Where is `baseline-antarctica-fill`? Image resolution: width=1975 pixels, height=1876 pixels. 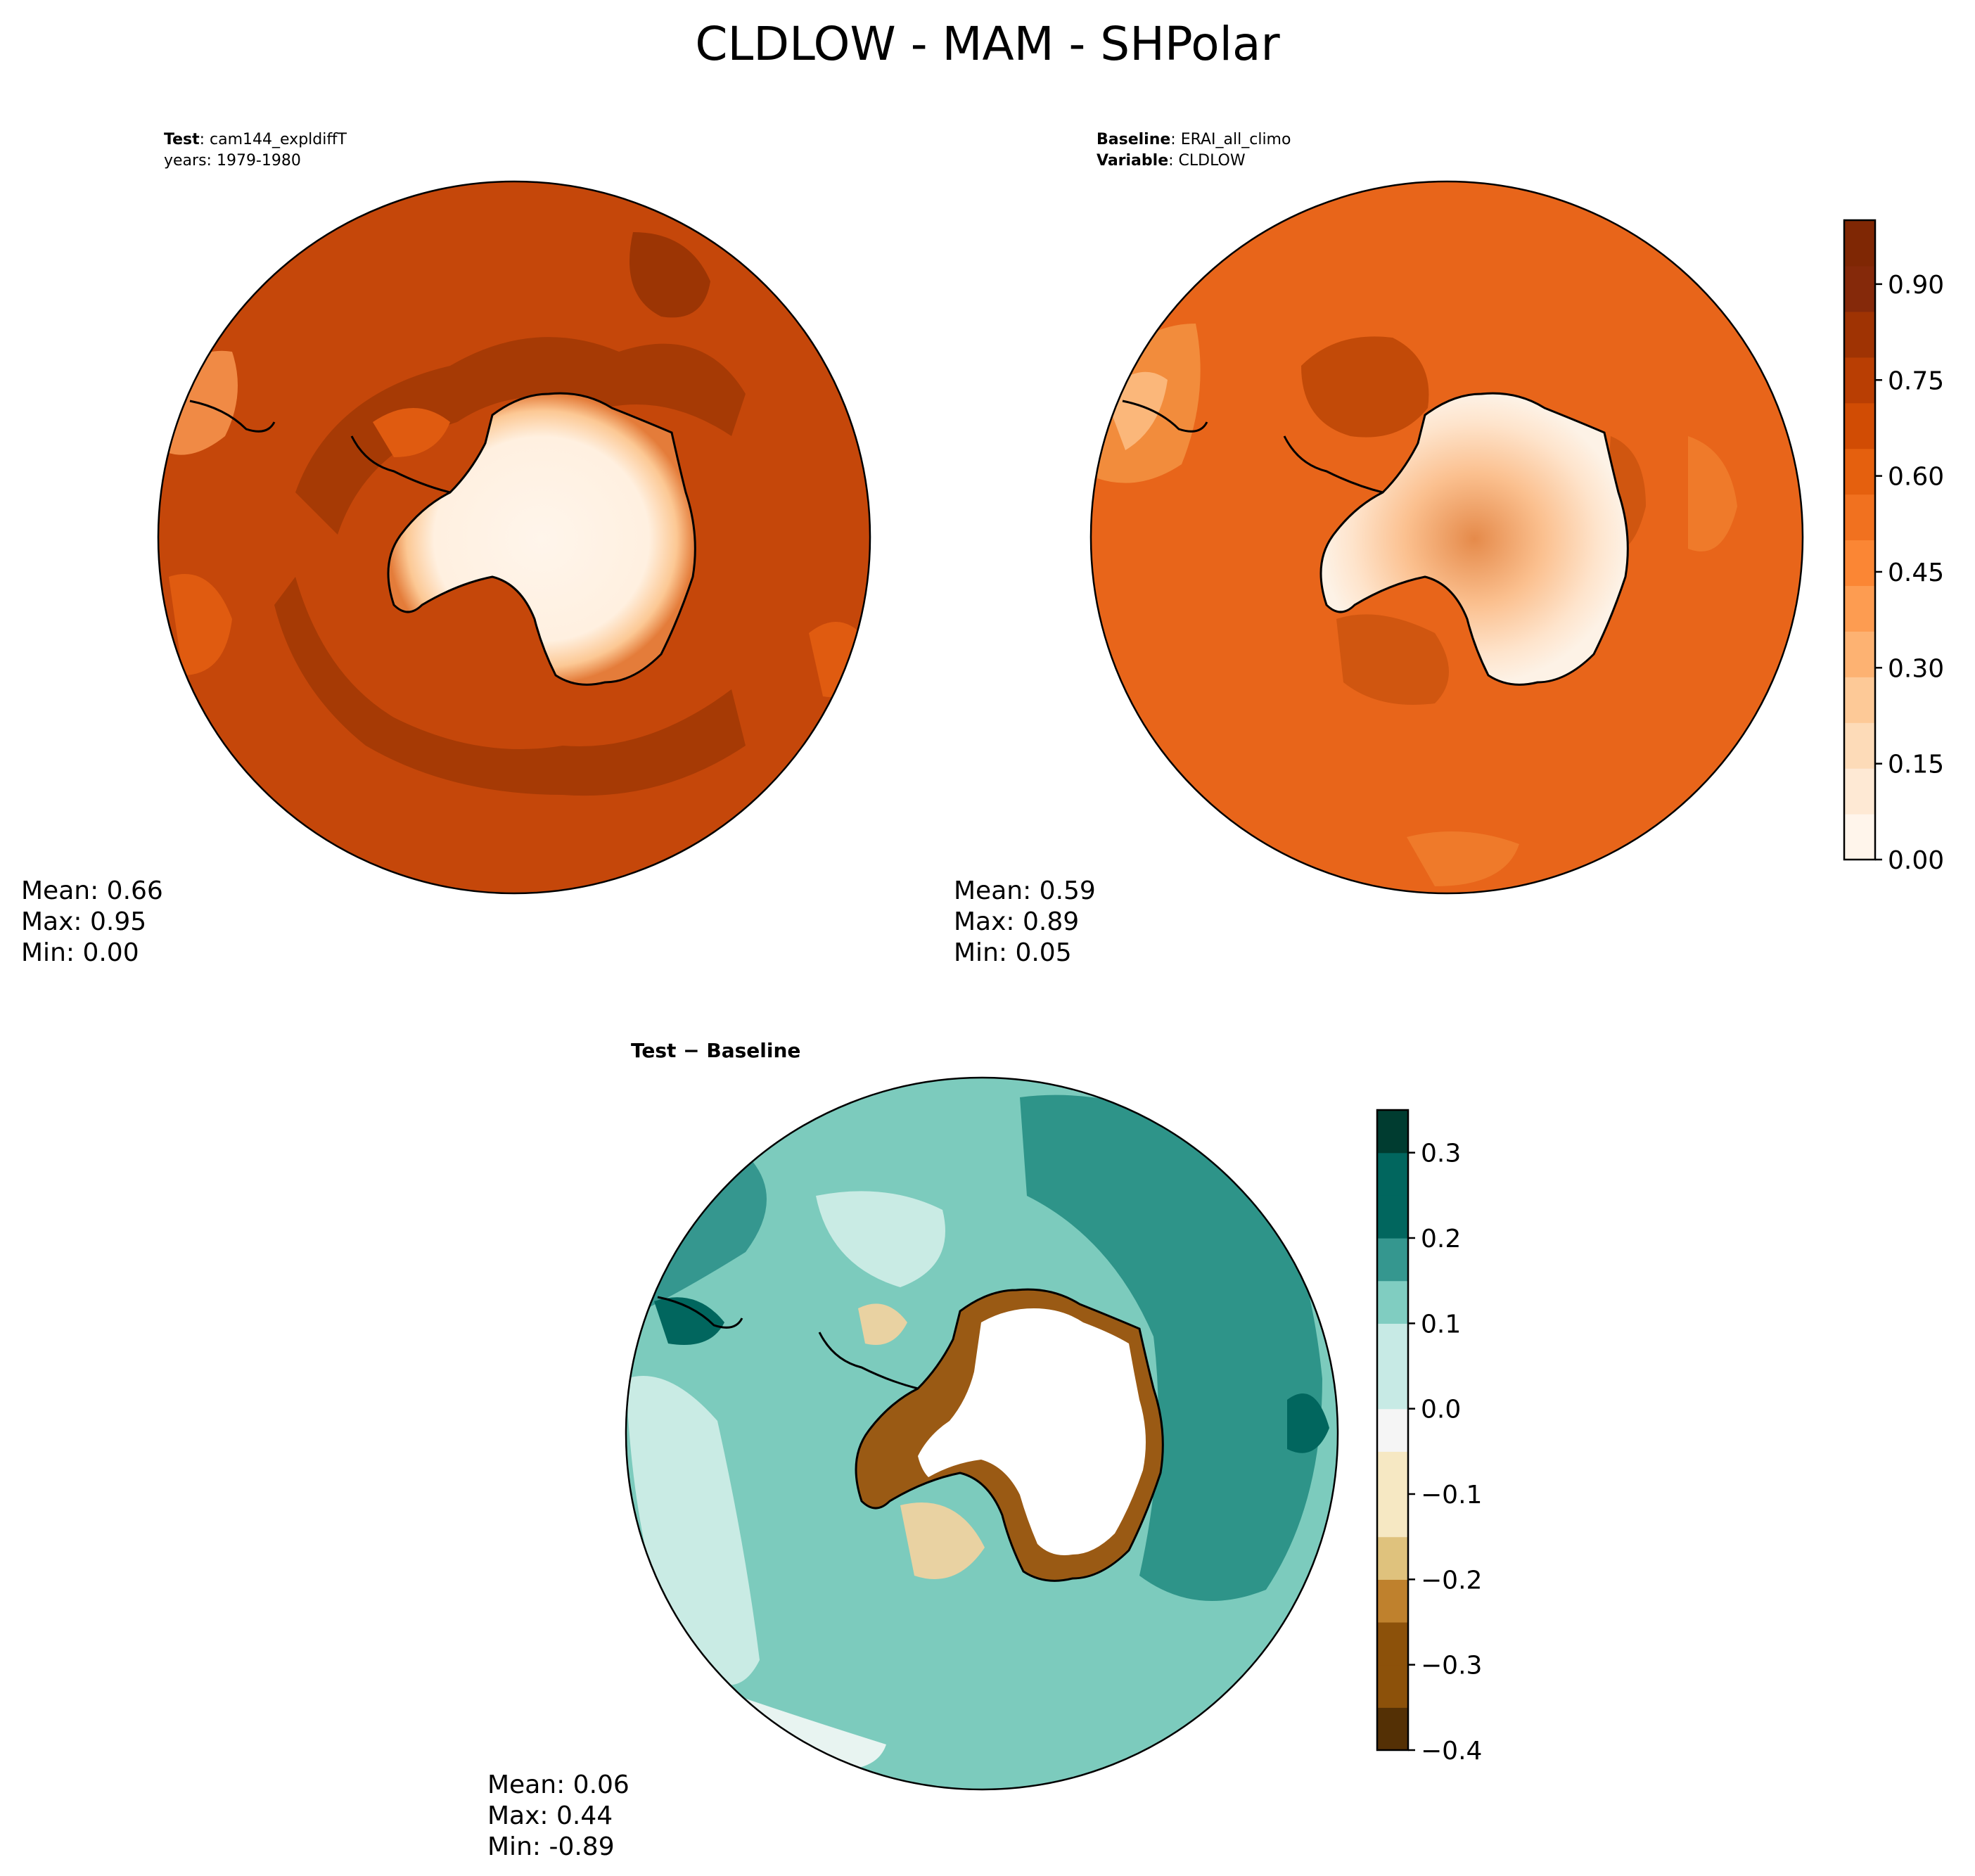
baseline-antarctica-fill is located at coordinates (1474, 539).